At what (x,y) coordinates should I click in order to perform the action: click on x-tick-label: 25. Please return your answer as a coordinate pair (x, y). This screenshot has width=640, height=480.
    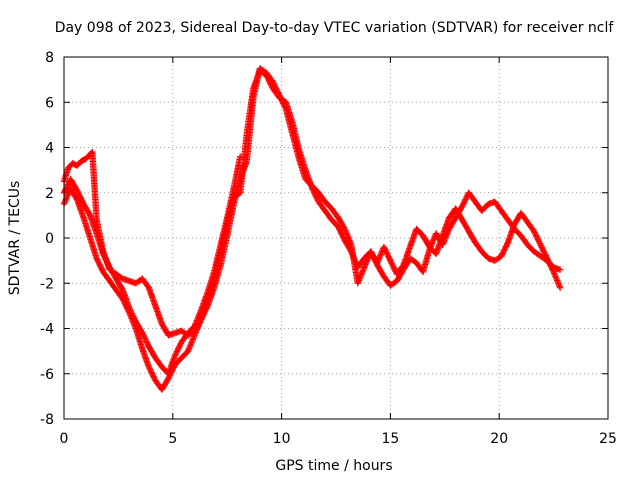
    Looking at the image, I should click on (608, 439).